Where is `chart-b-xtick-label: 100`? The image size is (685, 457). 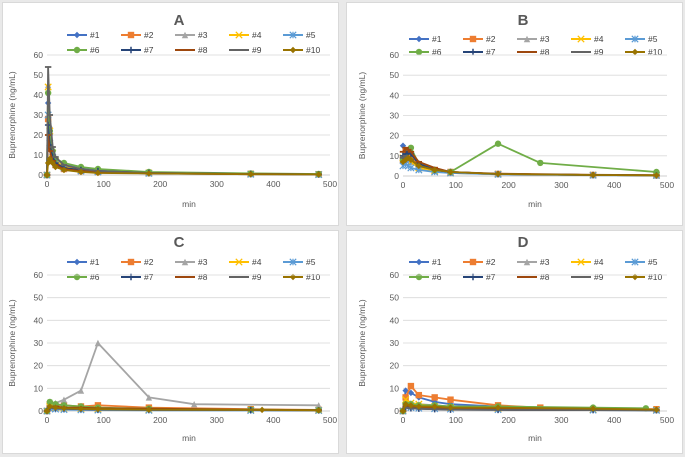 chart-b-xtick-label: 100 is located at coordinates (456, 185).